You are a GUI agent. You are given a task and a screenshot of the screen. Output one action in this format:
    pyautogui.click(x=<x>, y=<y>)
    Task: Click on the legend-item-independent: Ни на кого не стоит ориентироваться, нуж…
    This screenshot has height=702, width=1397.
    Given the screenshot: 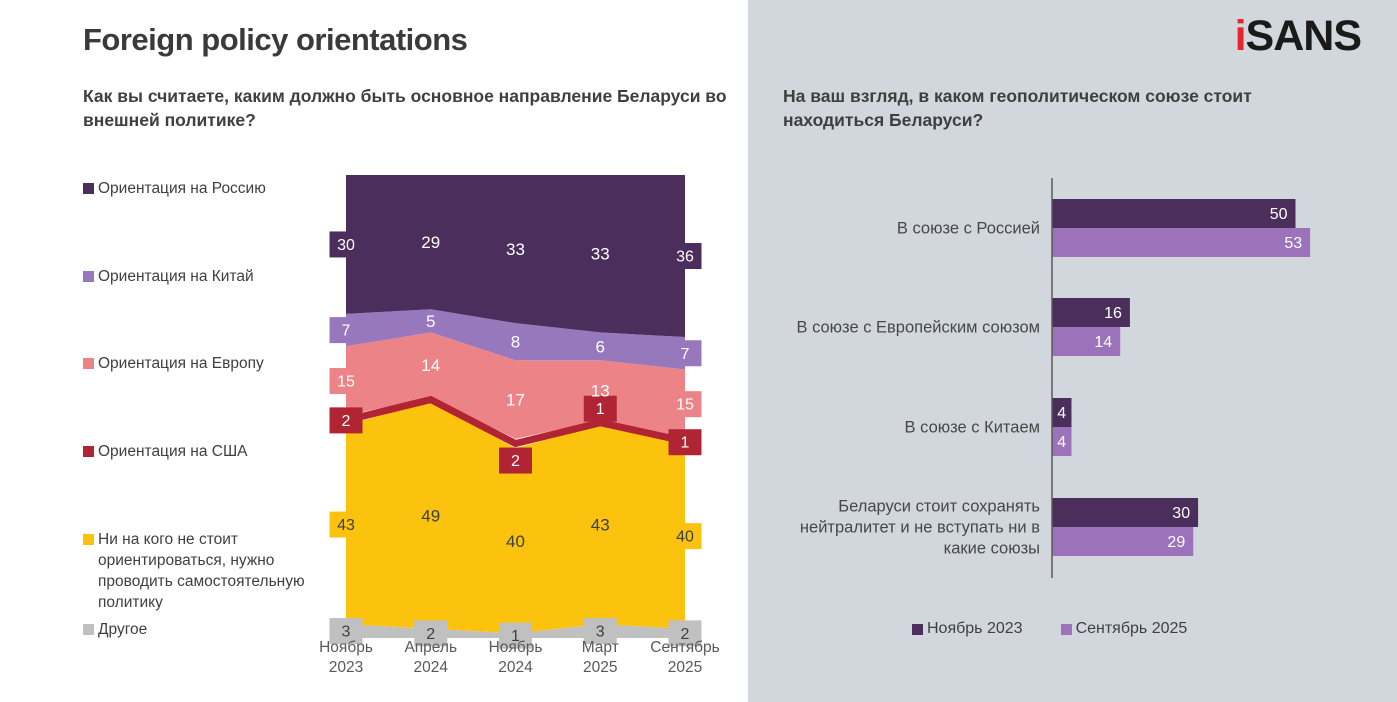 What is the action you would take?
    pyautogui.click(x=213, y=571)
    